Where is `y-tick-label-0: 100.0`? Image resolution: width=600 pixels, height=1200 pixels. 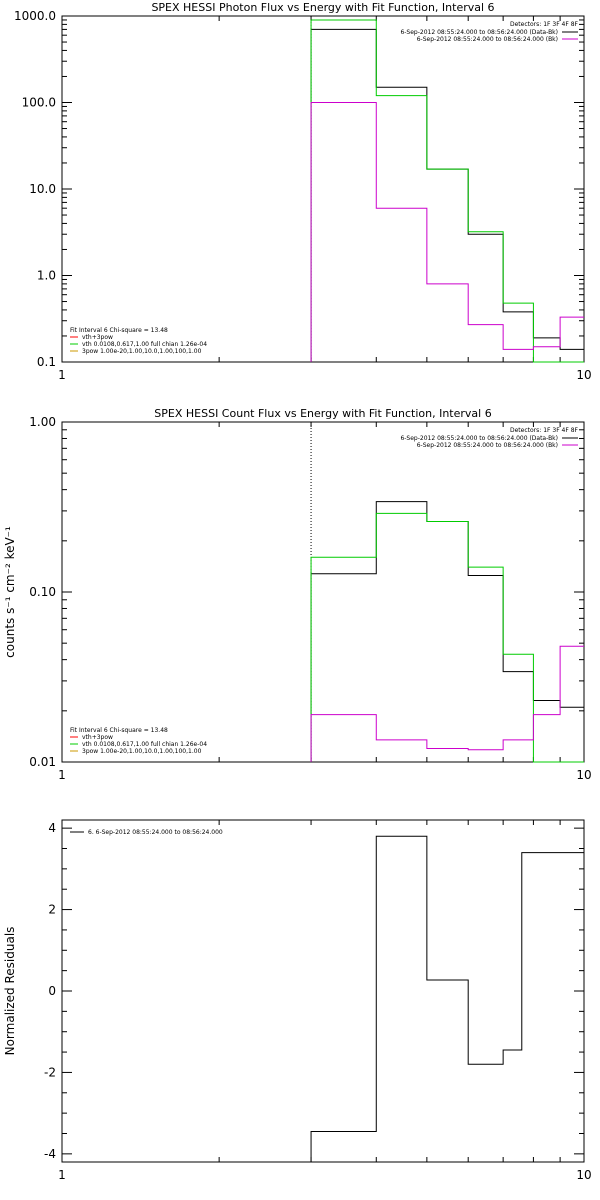 y-tick-label-0: 100.0 is located at coordinates (39, 103).